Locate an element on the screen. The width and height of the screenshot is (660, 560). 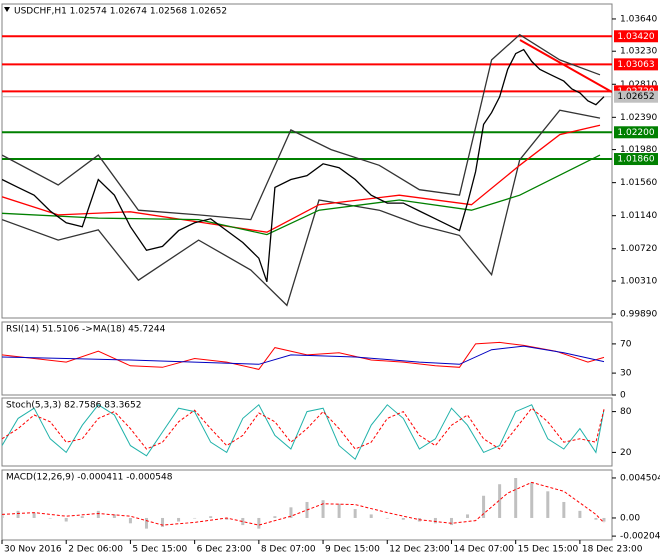
level-label: 1.03063 is located at coordinates (635, 65).